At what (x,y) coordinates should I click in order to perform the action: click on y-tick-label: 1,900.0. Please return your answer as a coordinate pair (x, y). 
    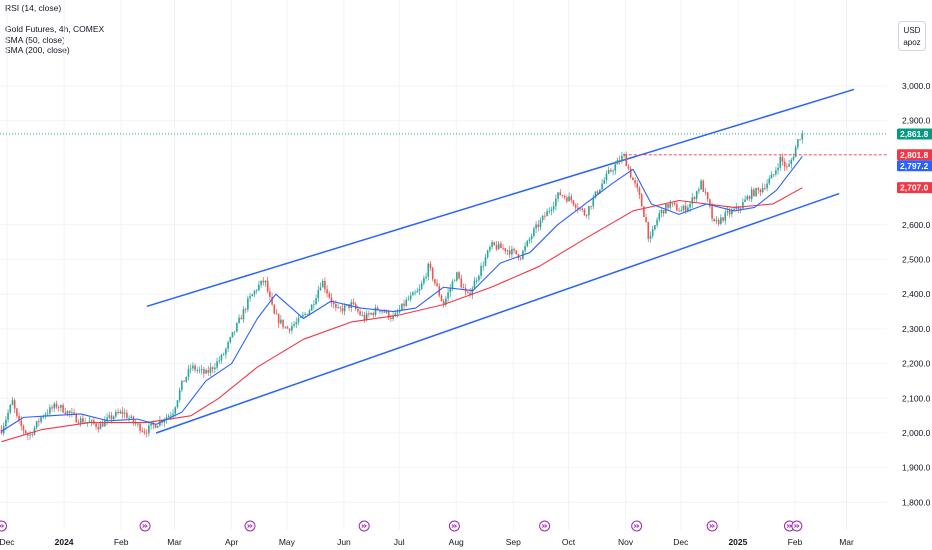
    Looking at the image, I should click on (916, 468).